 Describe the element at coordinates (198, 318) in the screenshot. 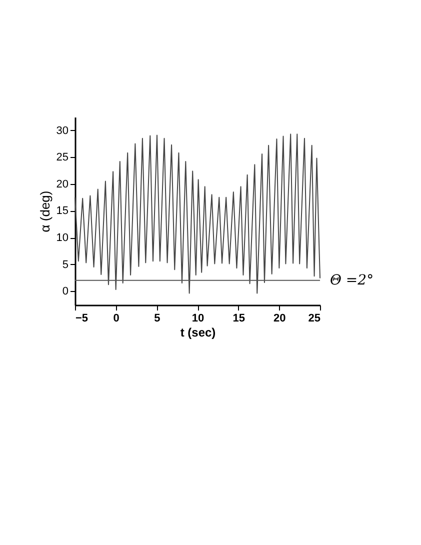

I see `x-tick-label: 10` at that location.